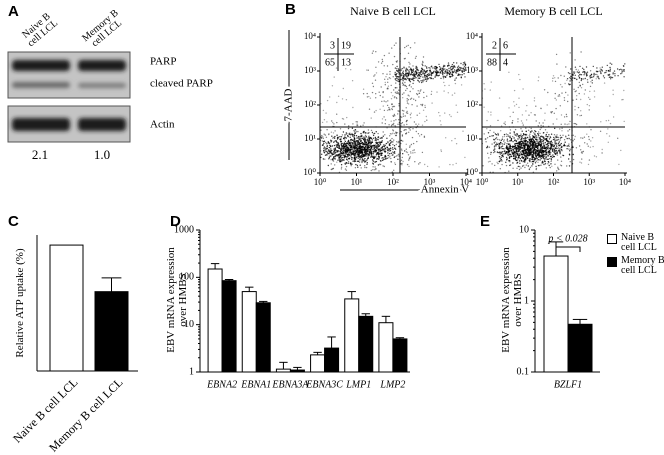 The image size is (664, 455). I want to click on x-tick-label: 10⁴, so click(625, 182).